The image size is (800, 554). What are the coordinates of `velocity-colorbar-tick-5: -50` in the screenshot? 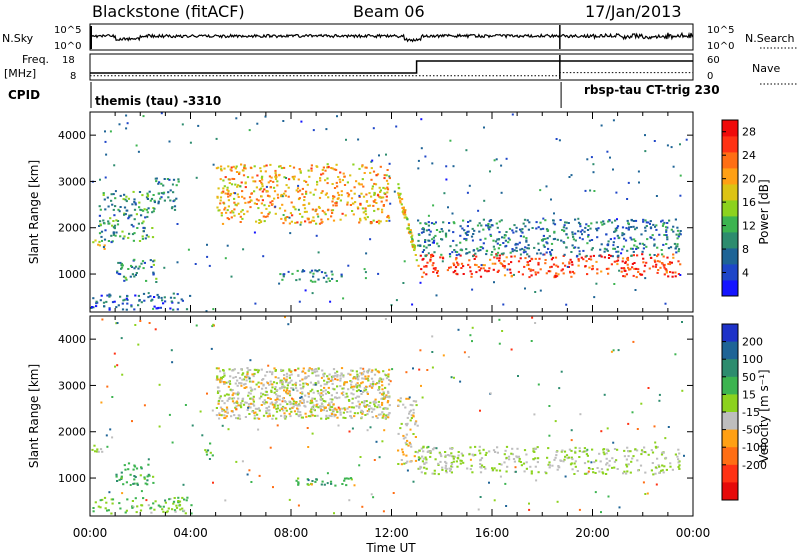 It's located at (751, 430).